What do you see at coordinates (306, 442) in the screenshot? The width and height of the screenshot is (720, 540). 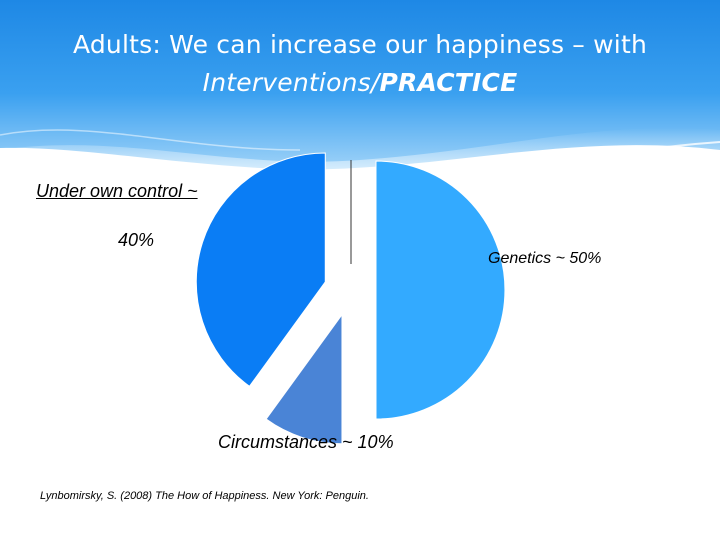 I see `label-circumstances: Circumstances ~ 10%` at bounding box center [306, 442].